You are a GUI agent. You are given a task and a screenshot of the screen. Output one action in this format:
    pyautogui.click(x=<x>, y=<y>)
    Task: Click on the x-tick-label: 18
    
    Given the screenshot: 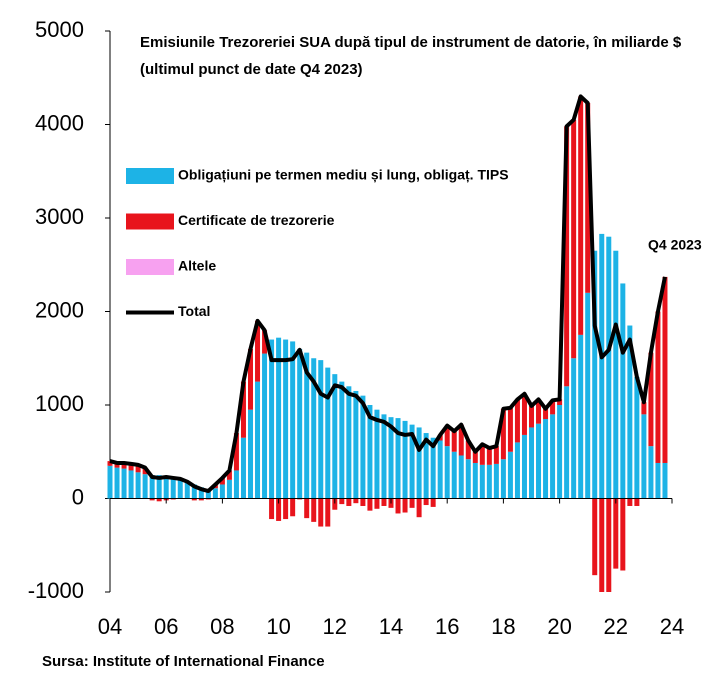 What is the action you would take?
    pyautogui.click(x=503, y=626)
    